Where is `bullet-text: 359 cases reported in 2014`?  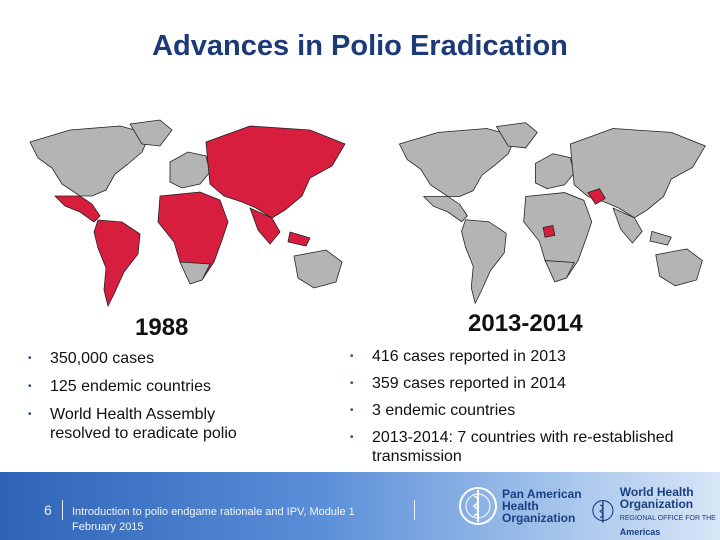 bullet-text: 359 cases reported in 2014 is located at coordinates (469, 383).